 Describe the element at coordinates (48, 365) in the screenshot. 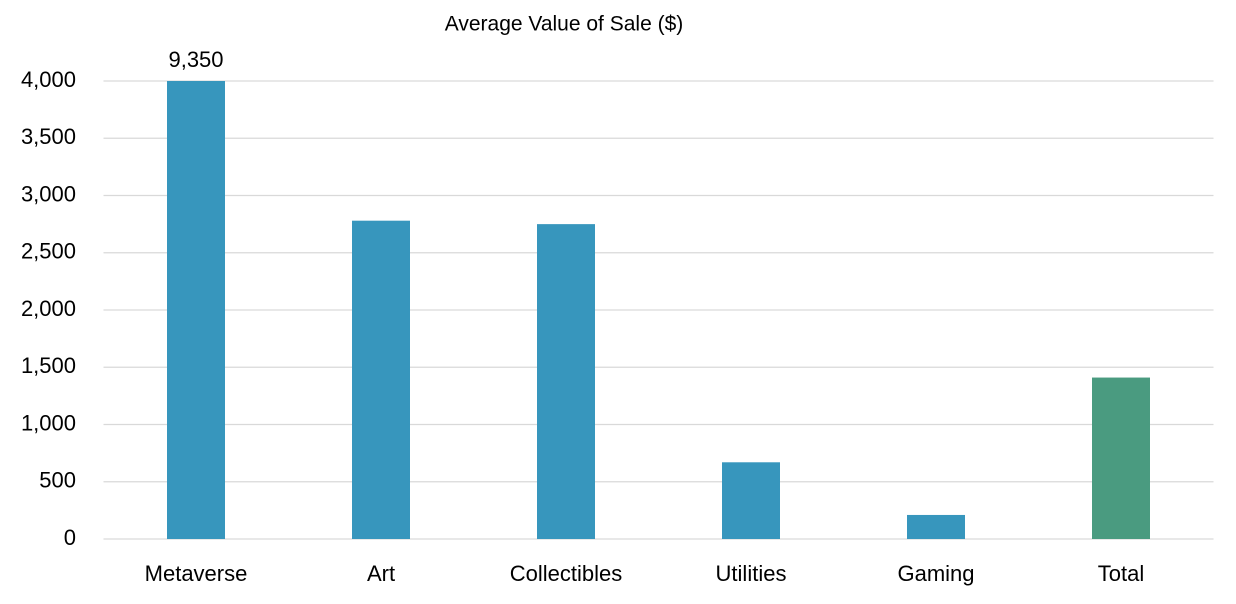

I see `y-tick-label: 1,500` at that location.